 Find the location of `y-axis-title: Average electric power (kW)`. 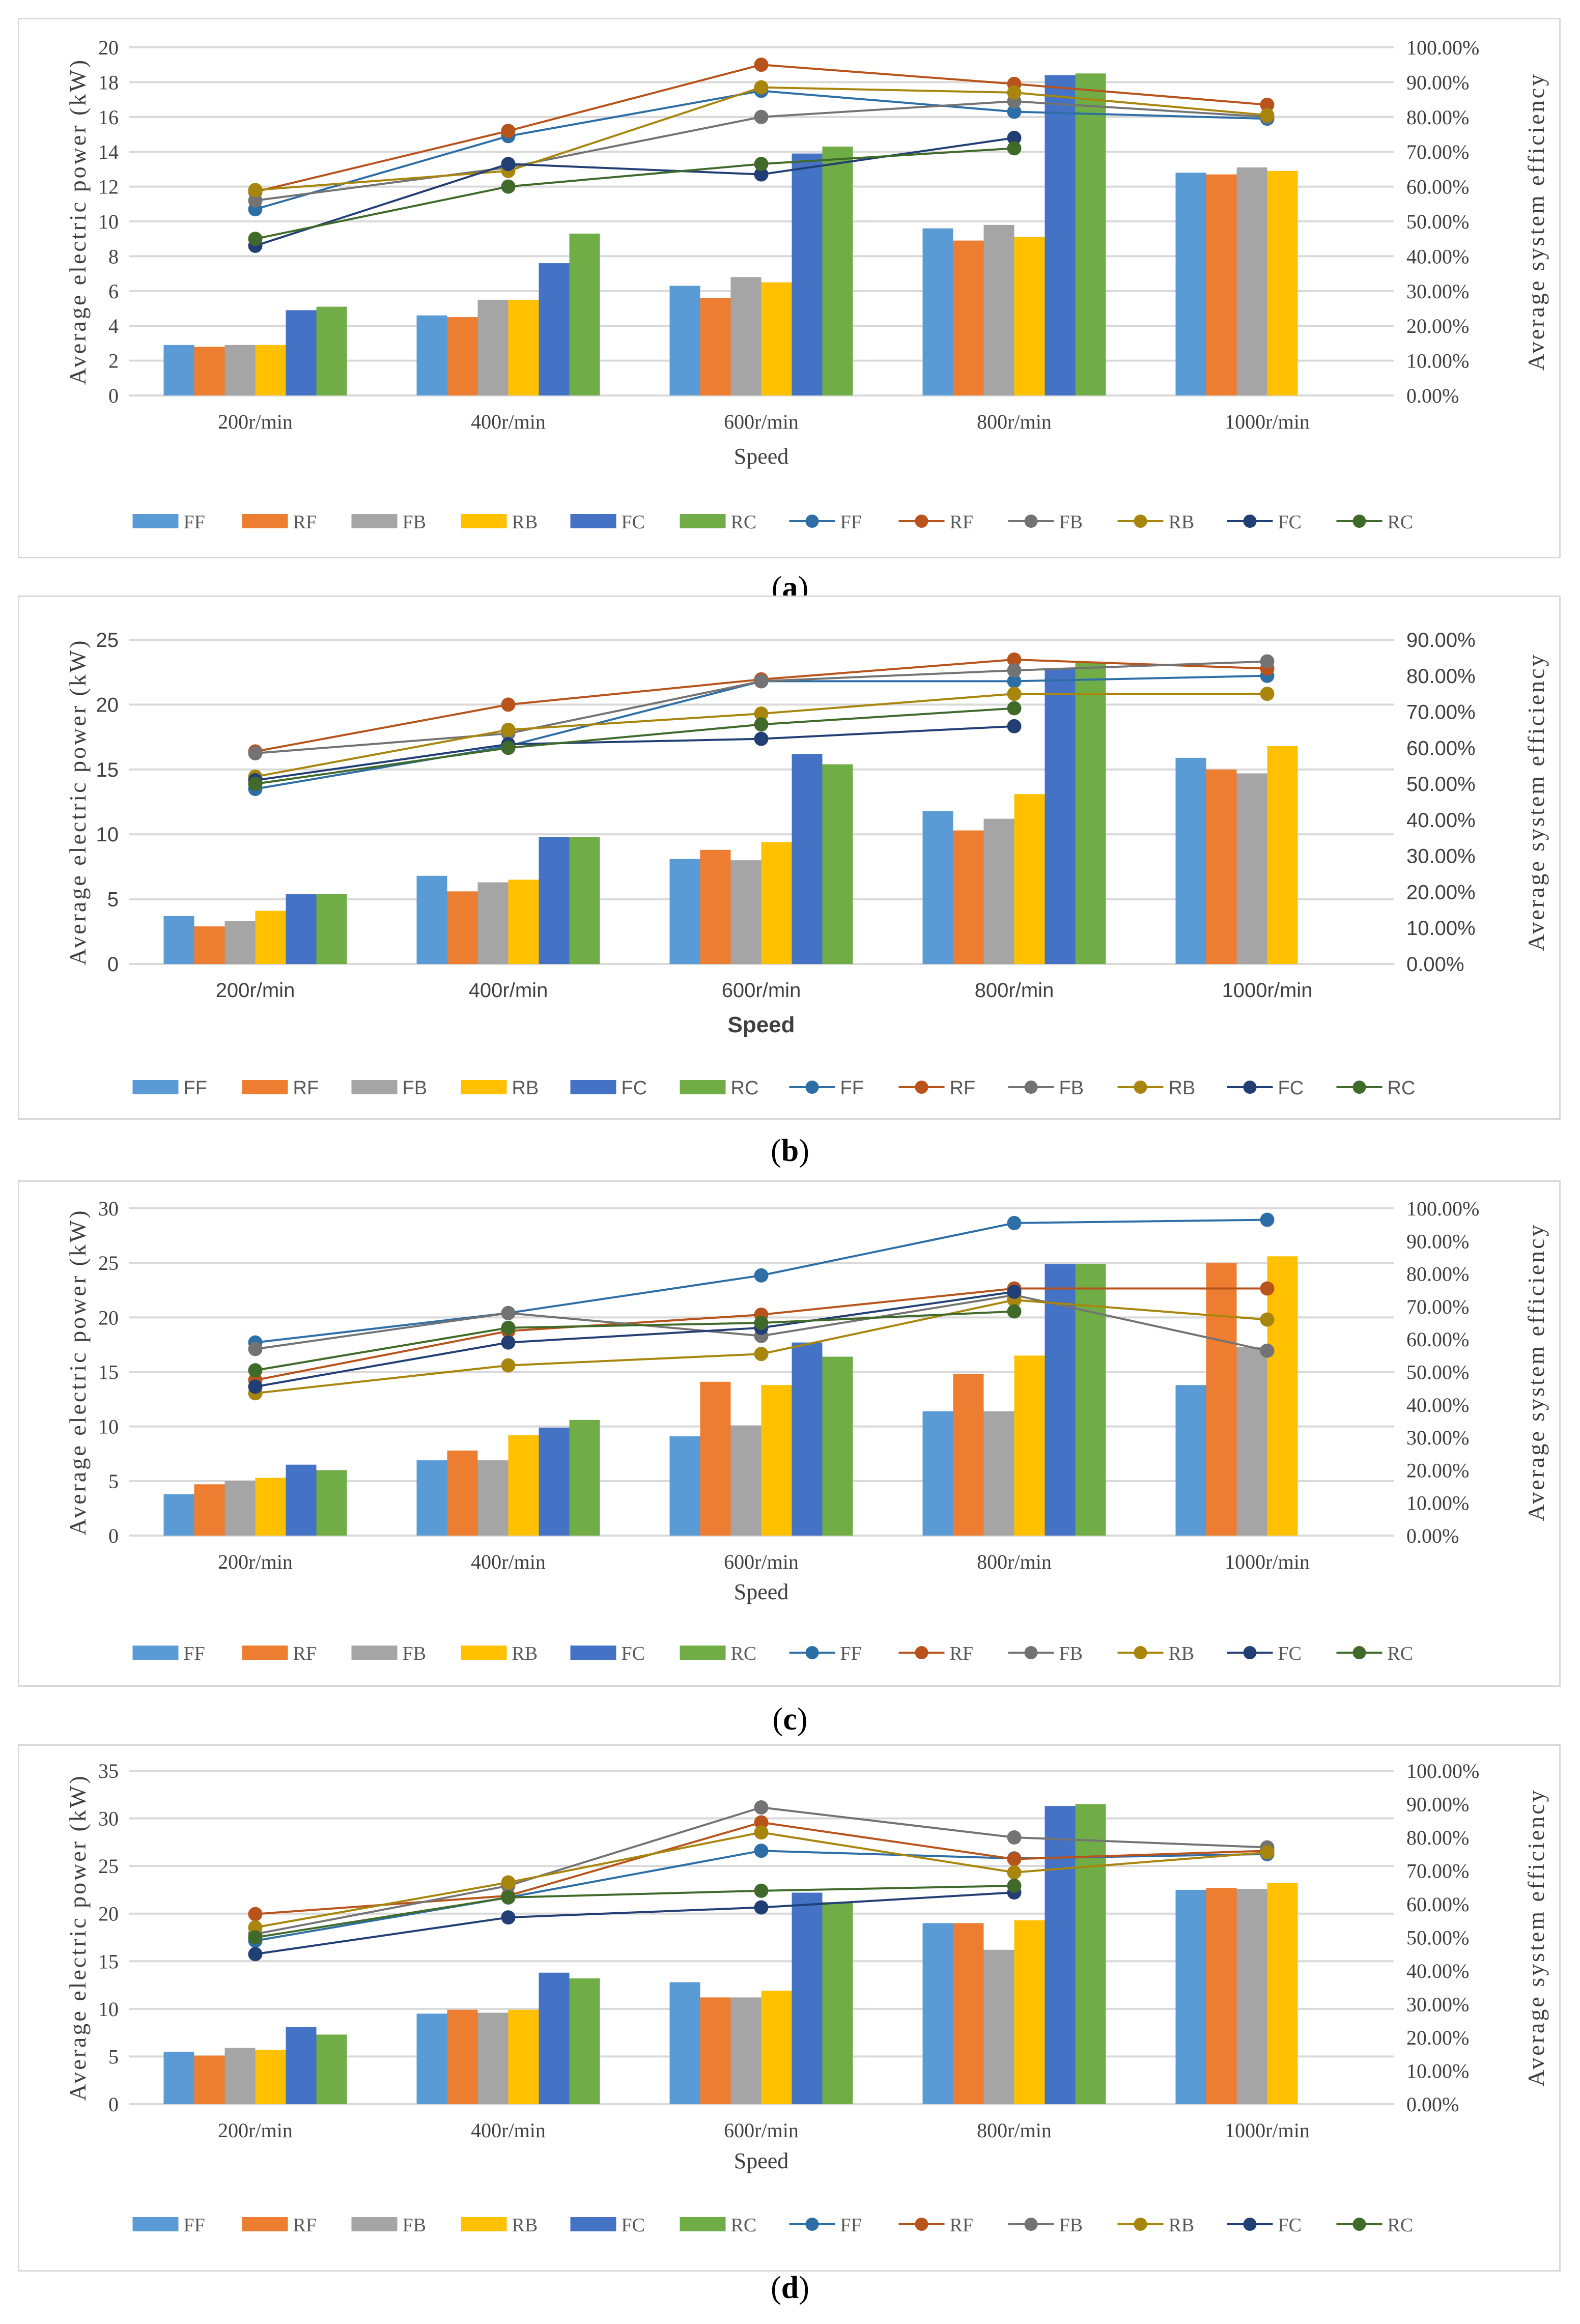

y-axis-title: Average electric power (kW) is located at coordinates (78, 1937).